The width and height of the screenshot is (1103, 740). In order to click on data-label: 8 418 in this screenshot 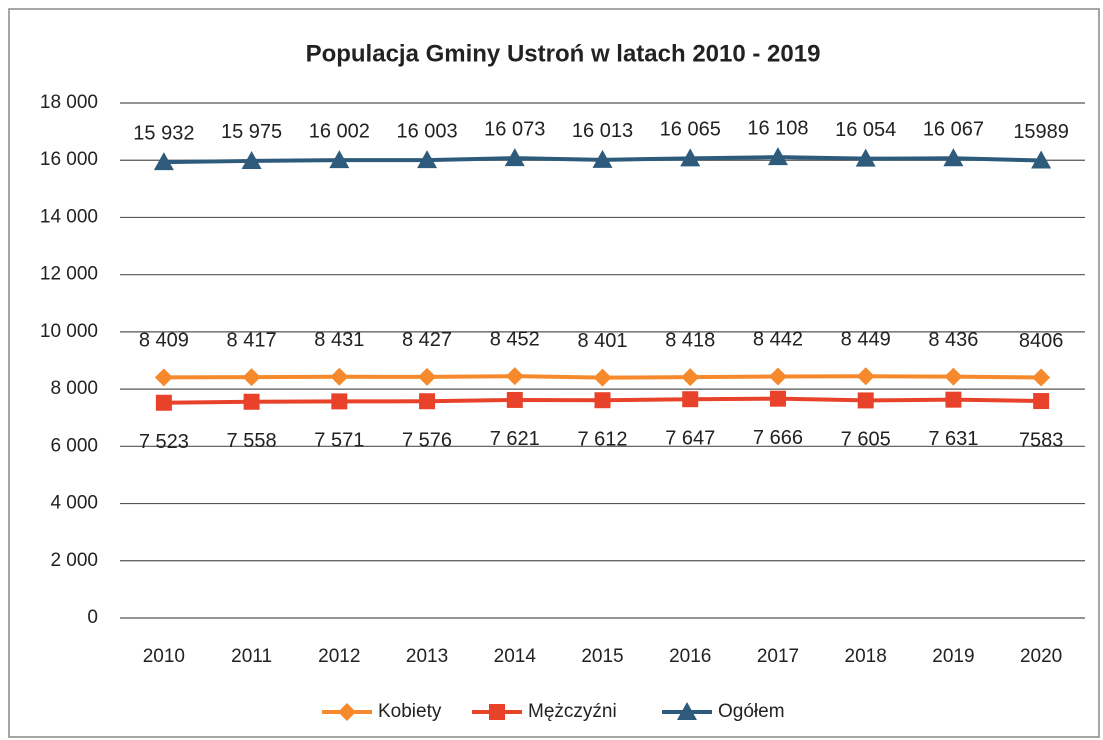, I will do `click(690, 340)`.